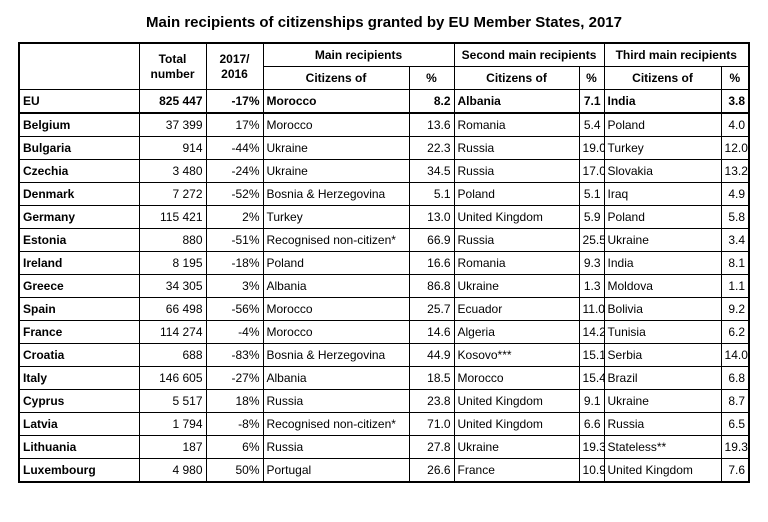 This screenshot has width=768, height=522. I want to click on row-label: Luxembourg, so click(79, 470).